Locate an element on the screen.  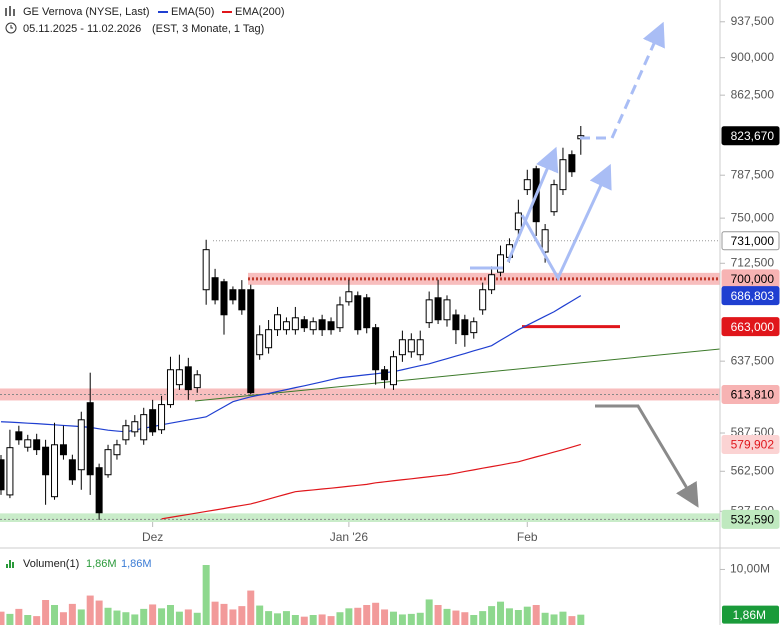
x-tick-label: Jan '26 is located at coordinates (349, 537).